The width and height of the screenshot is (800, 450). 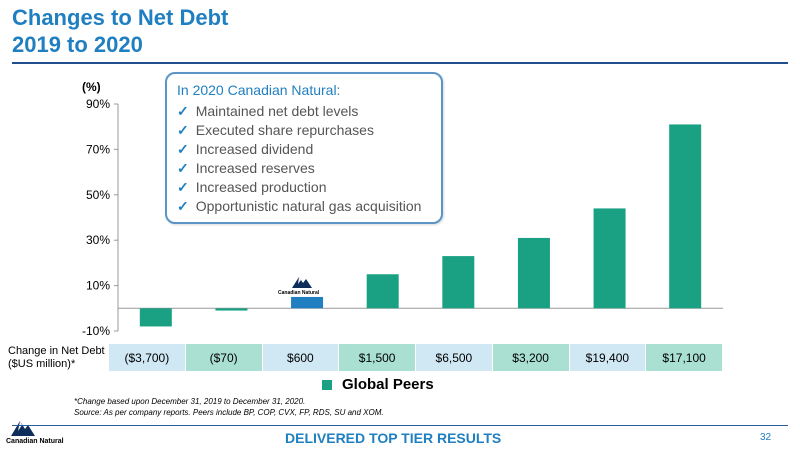 I want to click on footer-logo-text: Canadian Natural, so click(x=35, y=441).